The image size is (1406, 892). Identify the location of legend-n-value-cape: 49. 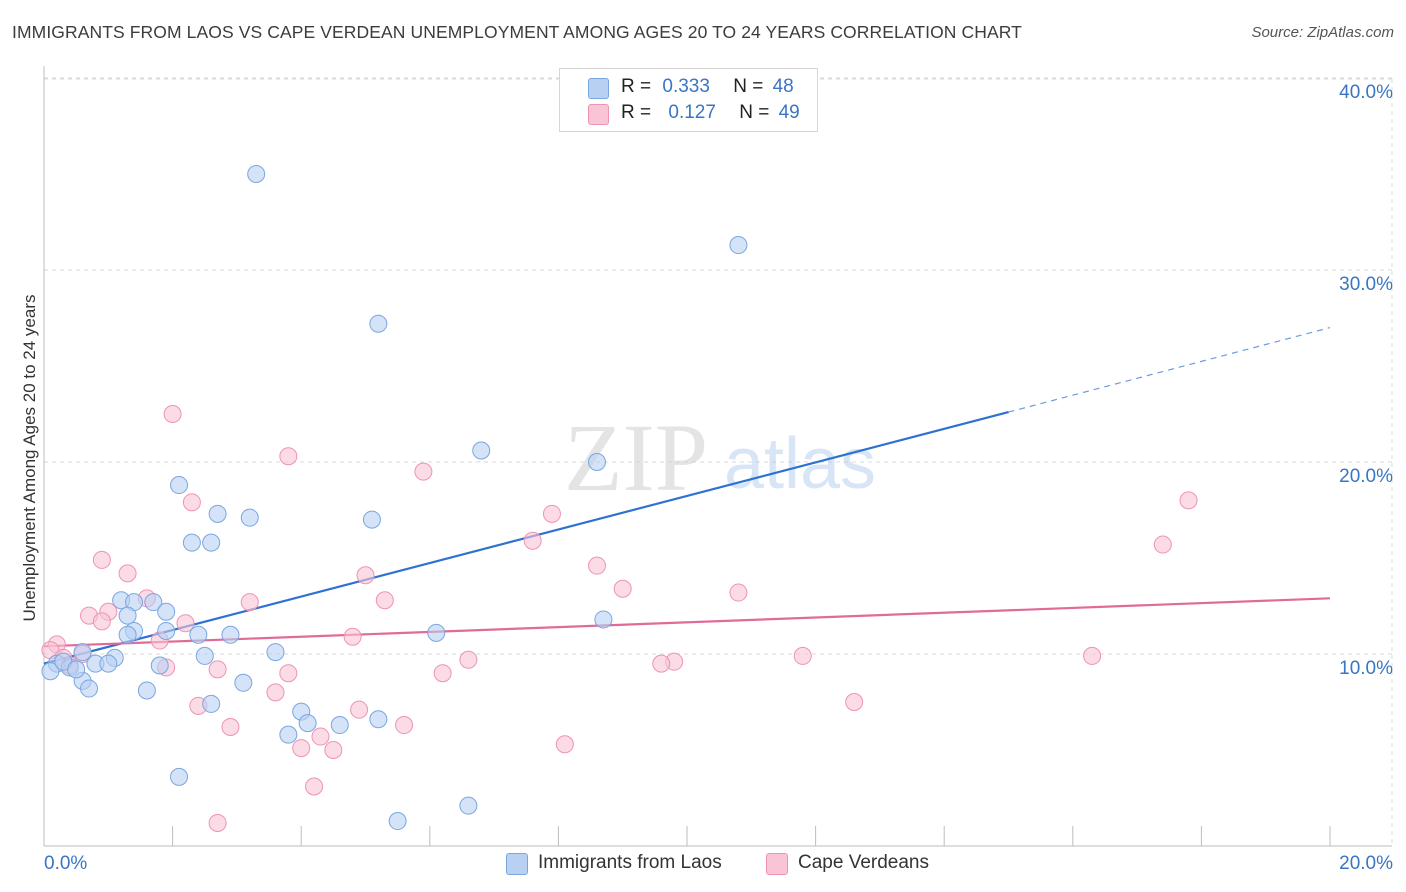
(789, 112).